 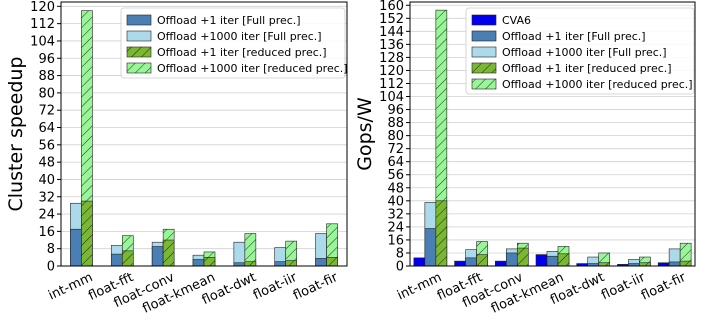 What do you see at coordinates (552, 261) in the screenshot?
I see `bar-offload-1-iter-full-prec-float-kmean` at bounding box center [552, 261].